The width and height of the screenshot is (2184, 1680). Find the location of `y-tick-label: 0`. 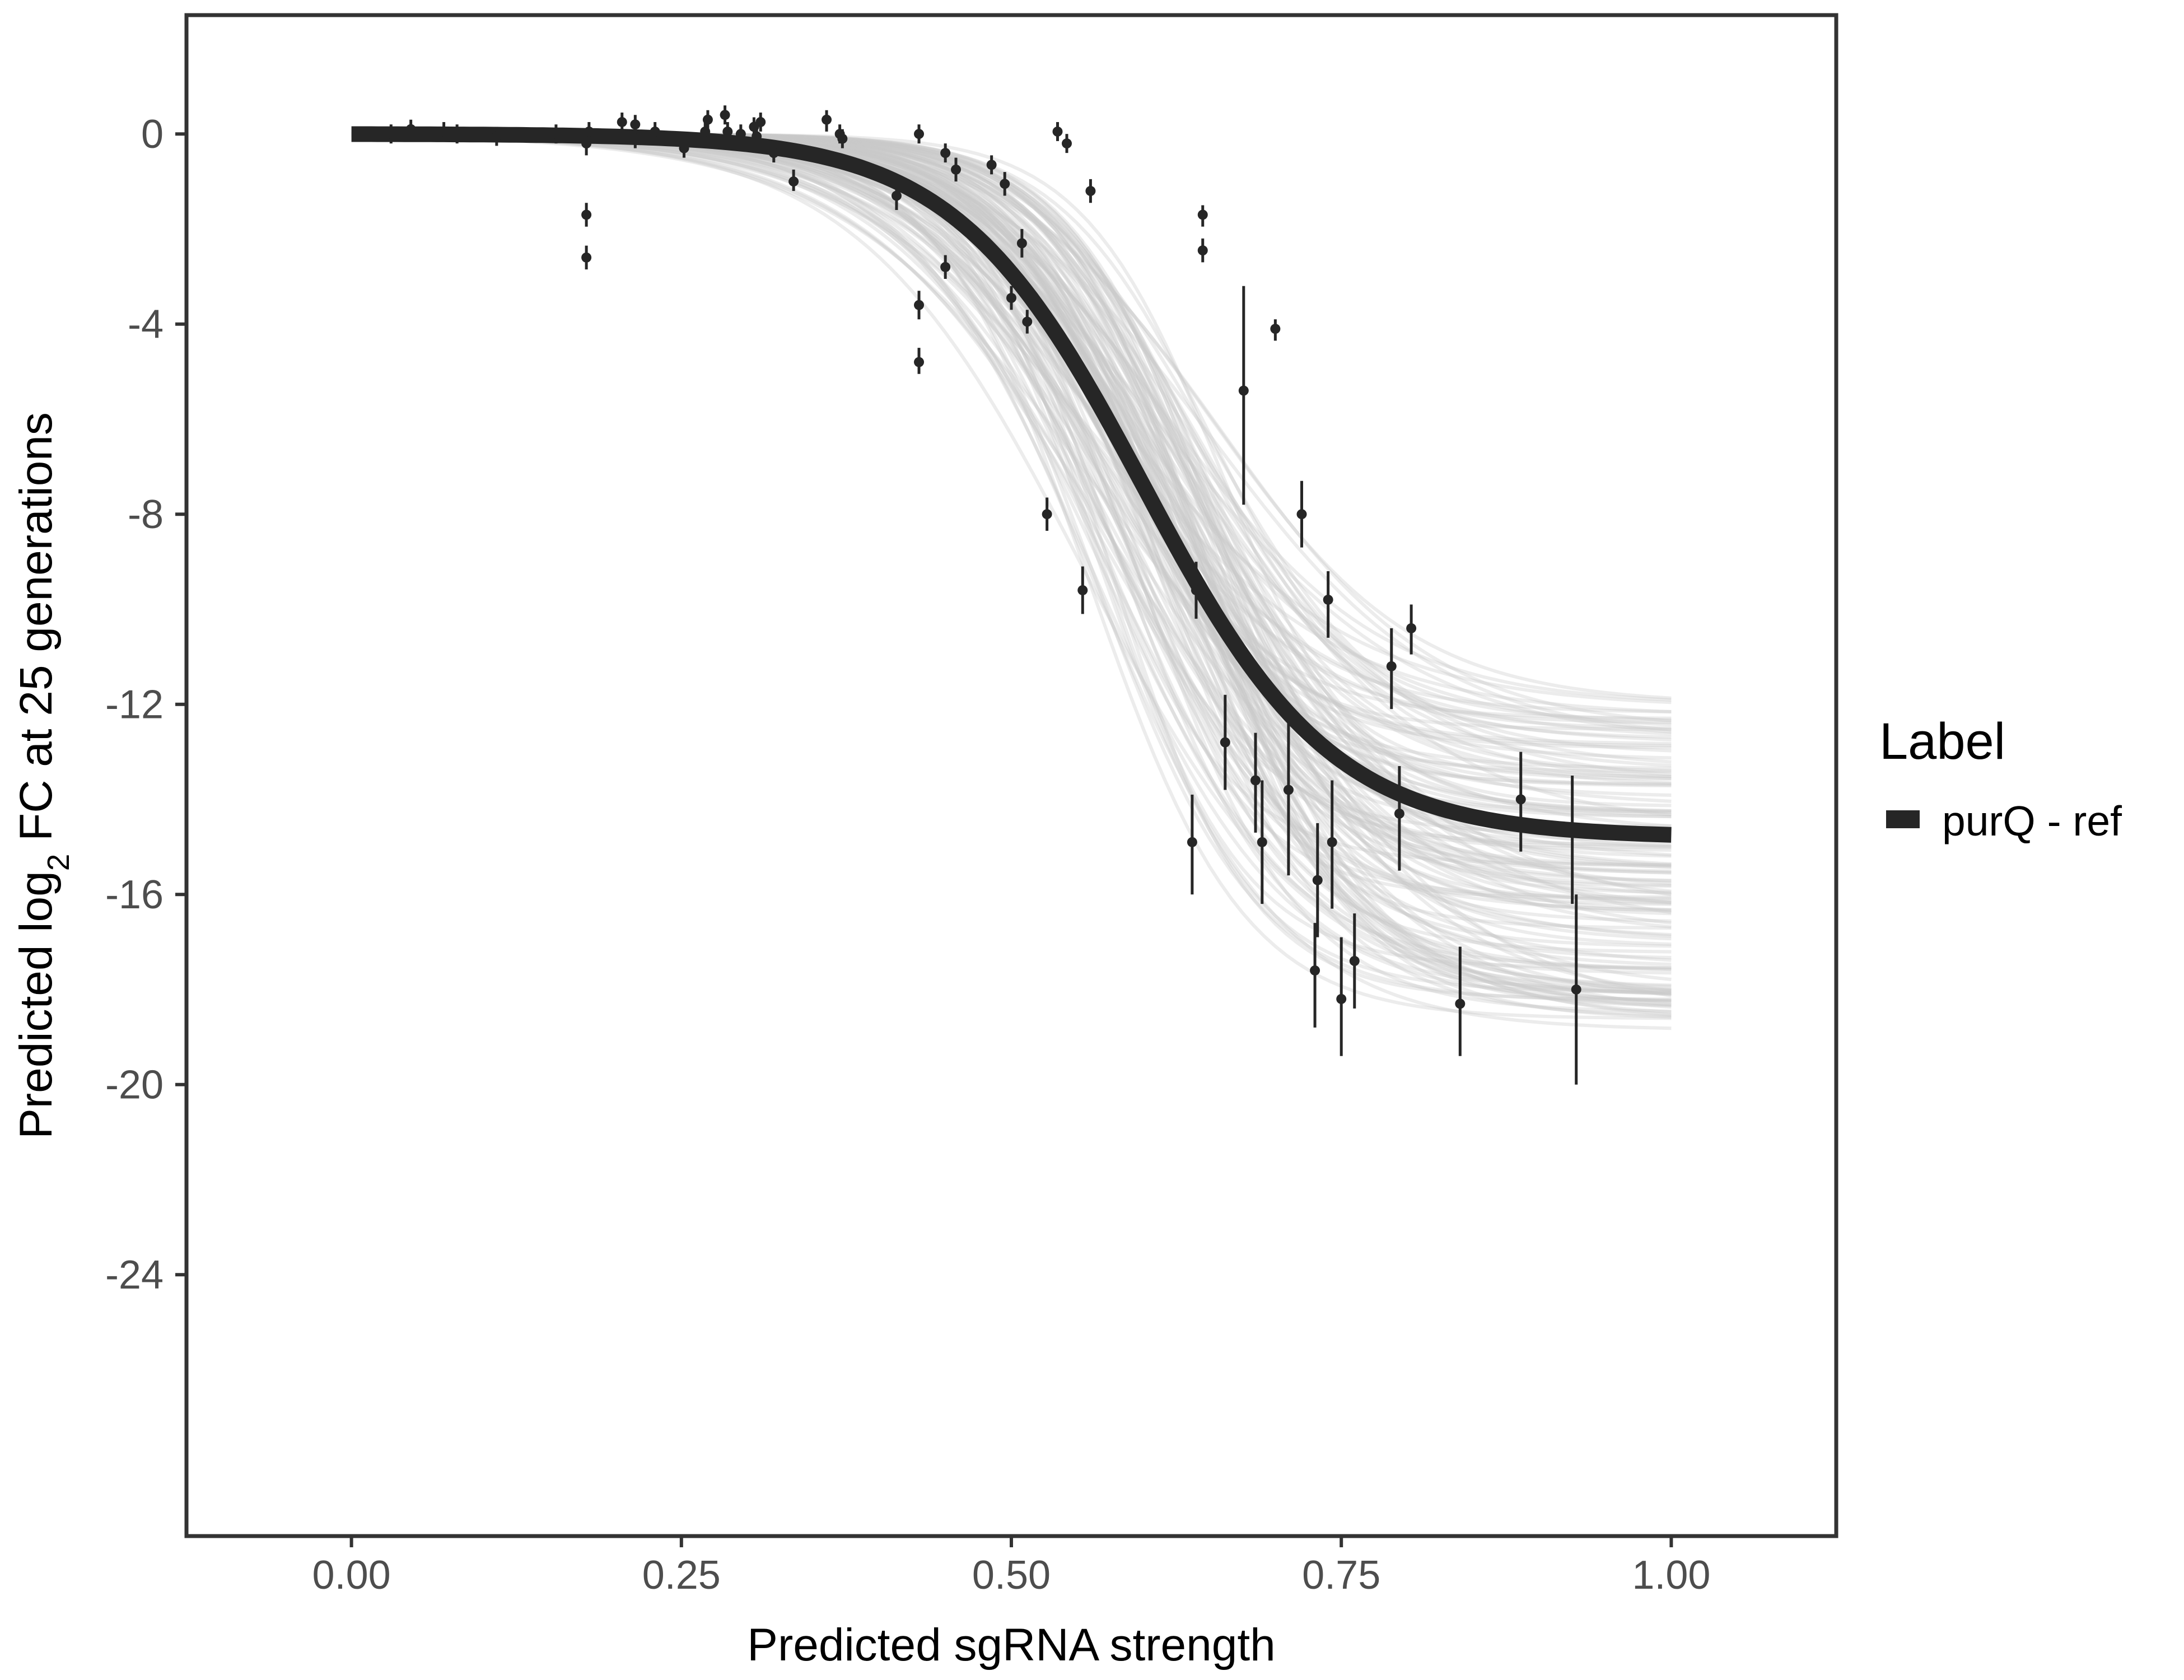

y-tick-label: 0 is located at coordinates (153, 135).